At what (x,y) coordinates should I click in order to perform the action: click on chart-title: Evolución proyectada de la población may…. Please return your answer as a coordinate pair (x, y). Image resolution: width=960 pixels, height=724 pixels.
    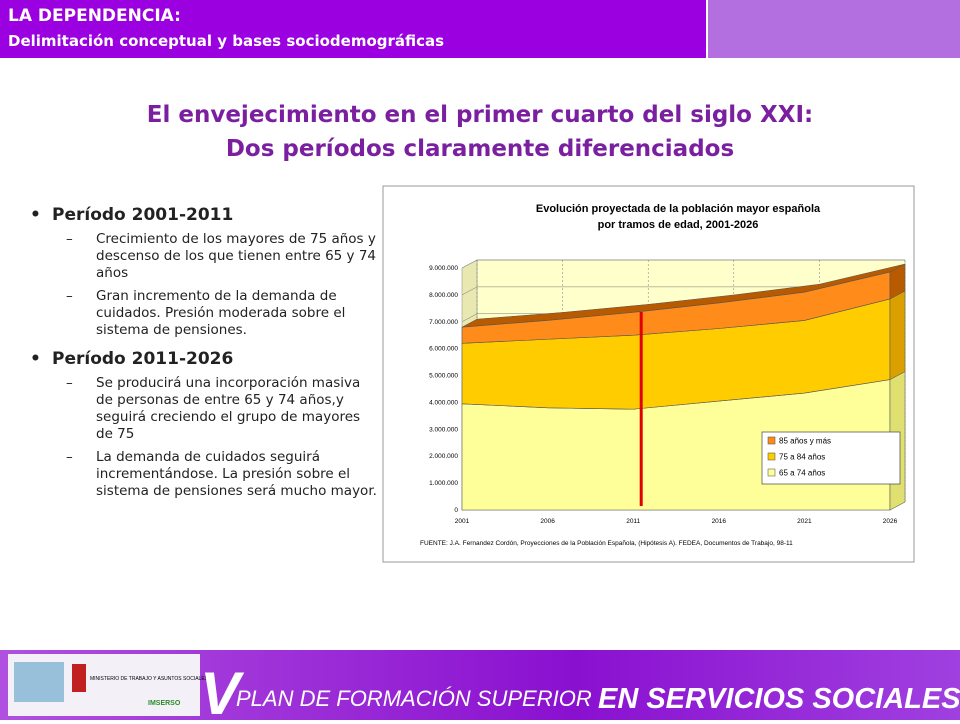
    Looking at the image, I should click on (678, 209).